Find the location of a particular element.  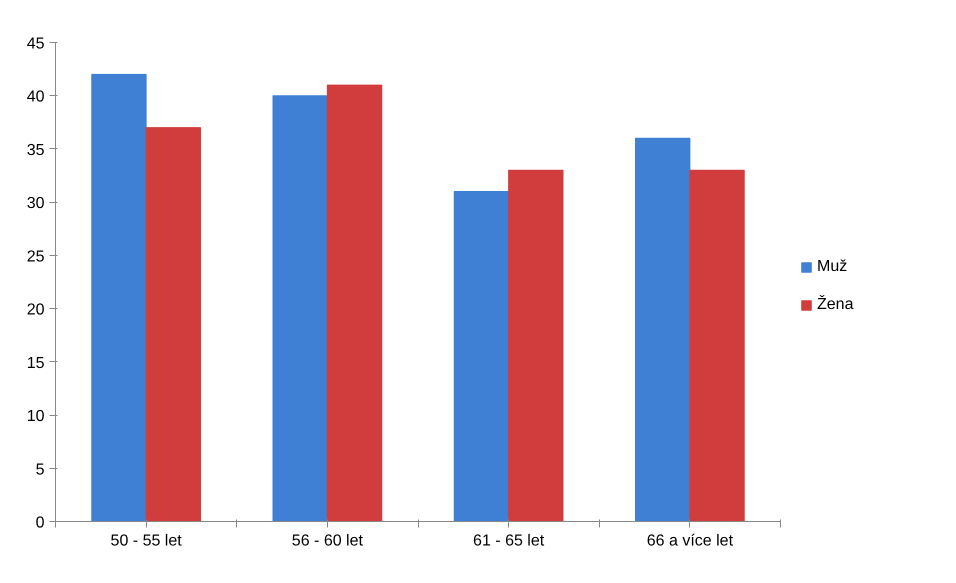

legend-label: Žena is located at coordinates (835, 305).